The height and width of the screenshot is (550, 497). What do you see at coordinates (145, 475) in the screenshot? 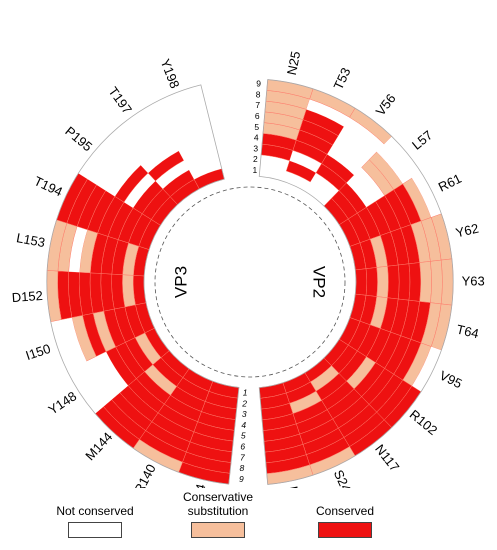
I see `residue-label: R140` at bounding box center [145, 475].